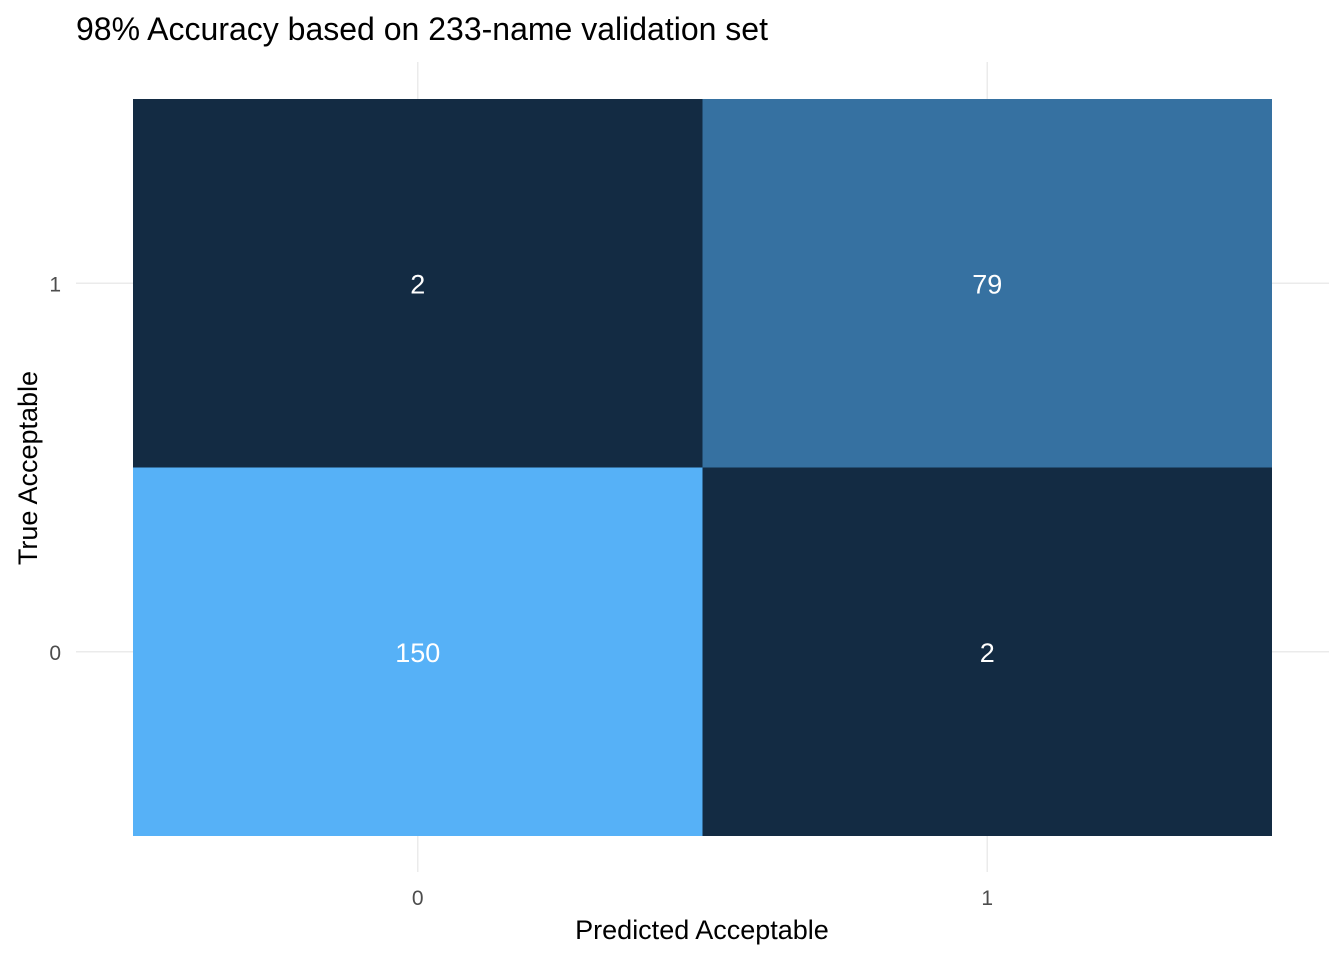 The image size is (1344, 960). Describe the element at coordinates (418, 898) in the screenshot. I see `x-tick-label-0: 0` at that location.